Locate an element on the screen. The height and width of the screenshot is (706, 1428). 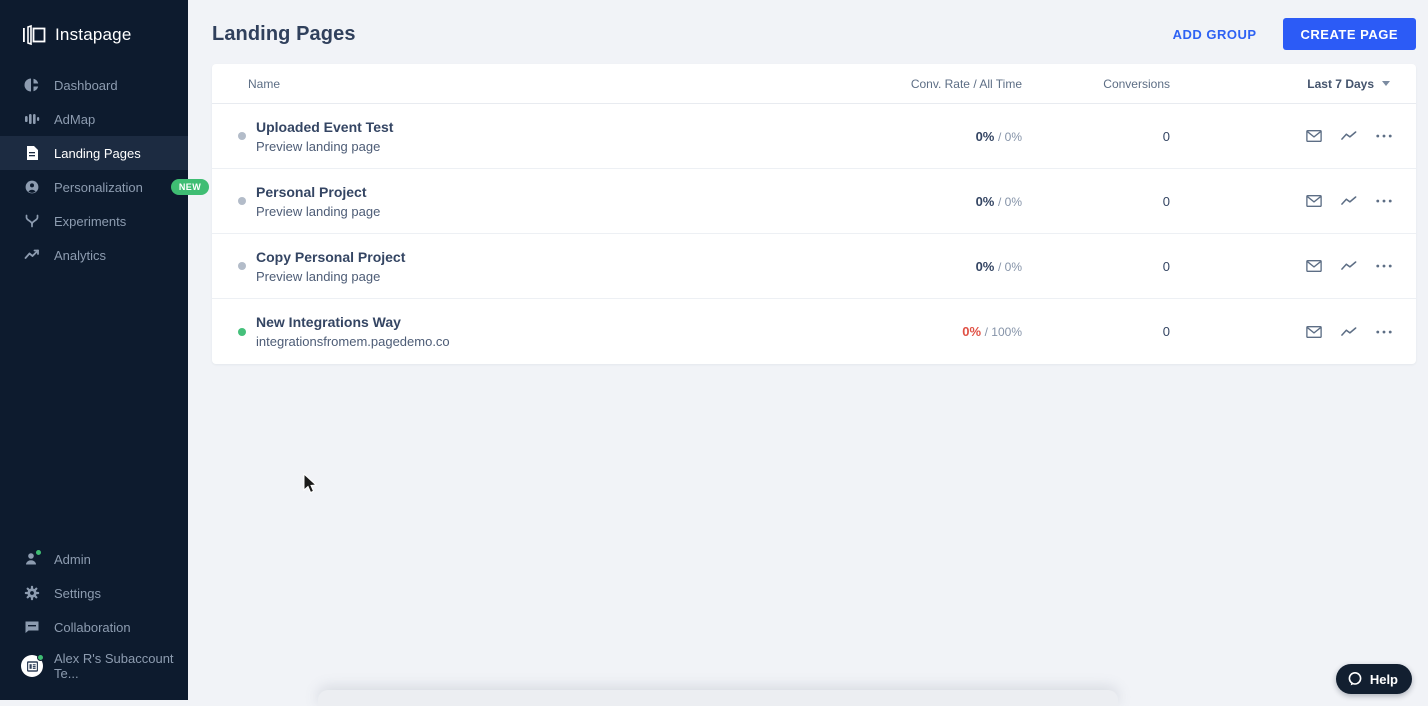
account-avatar is located at coordinates (32, 665).